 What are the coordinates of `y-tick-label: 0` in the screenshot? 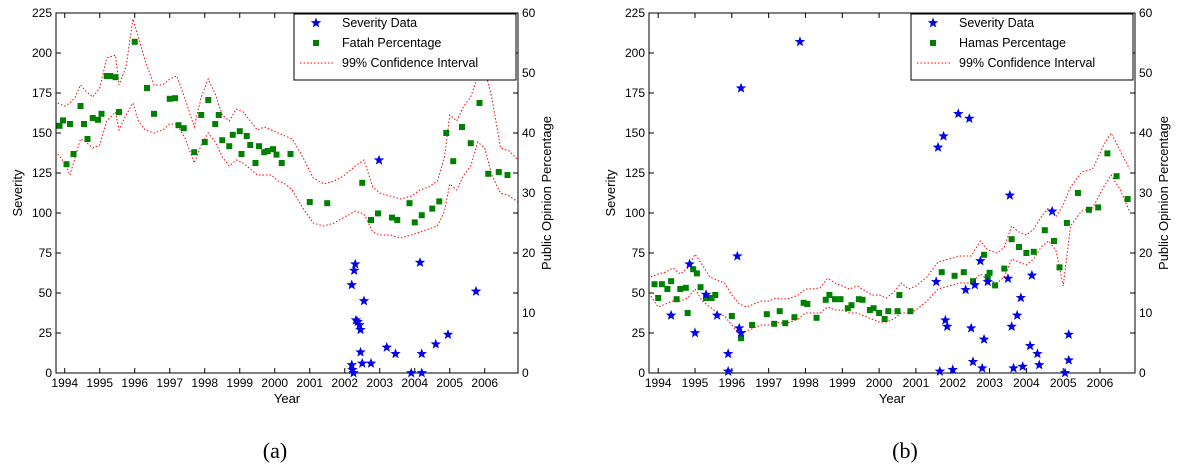 It's located at (641, 373).